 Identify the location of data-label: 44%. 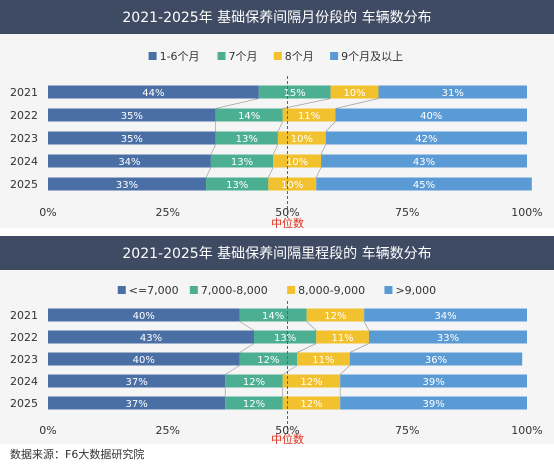
(153, 93).